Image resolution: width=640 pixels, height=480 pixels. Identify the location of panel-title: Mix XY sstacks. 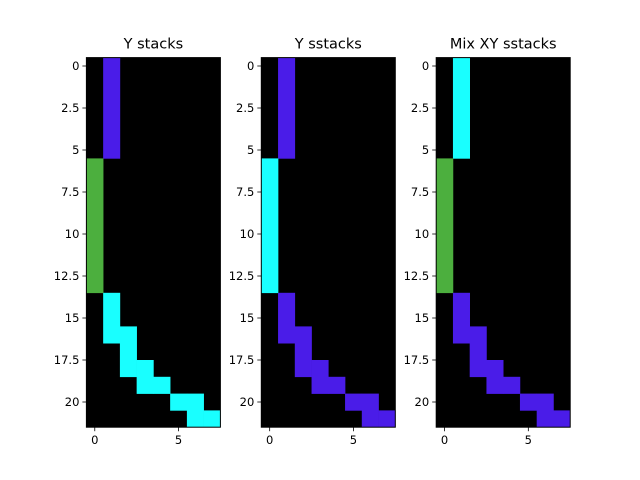
(503, 45).